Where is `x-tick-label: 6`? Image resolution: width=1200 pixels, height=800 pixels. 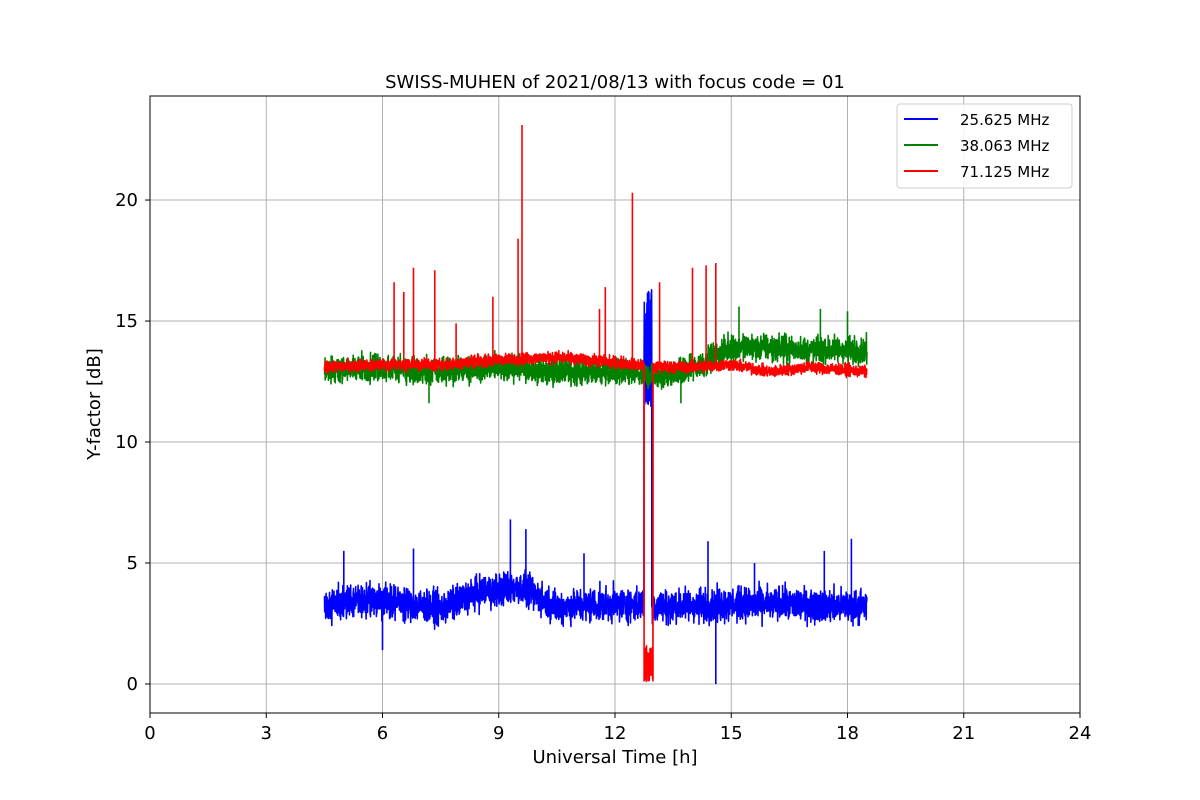
x-tick-label: 6 is located at coordinates (382, 733).